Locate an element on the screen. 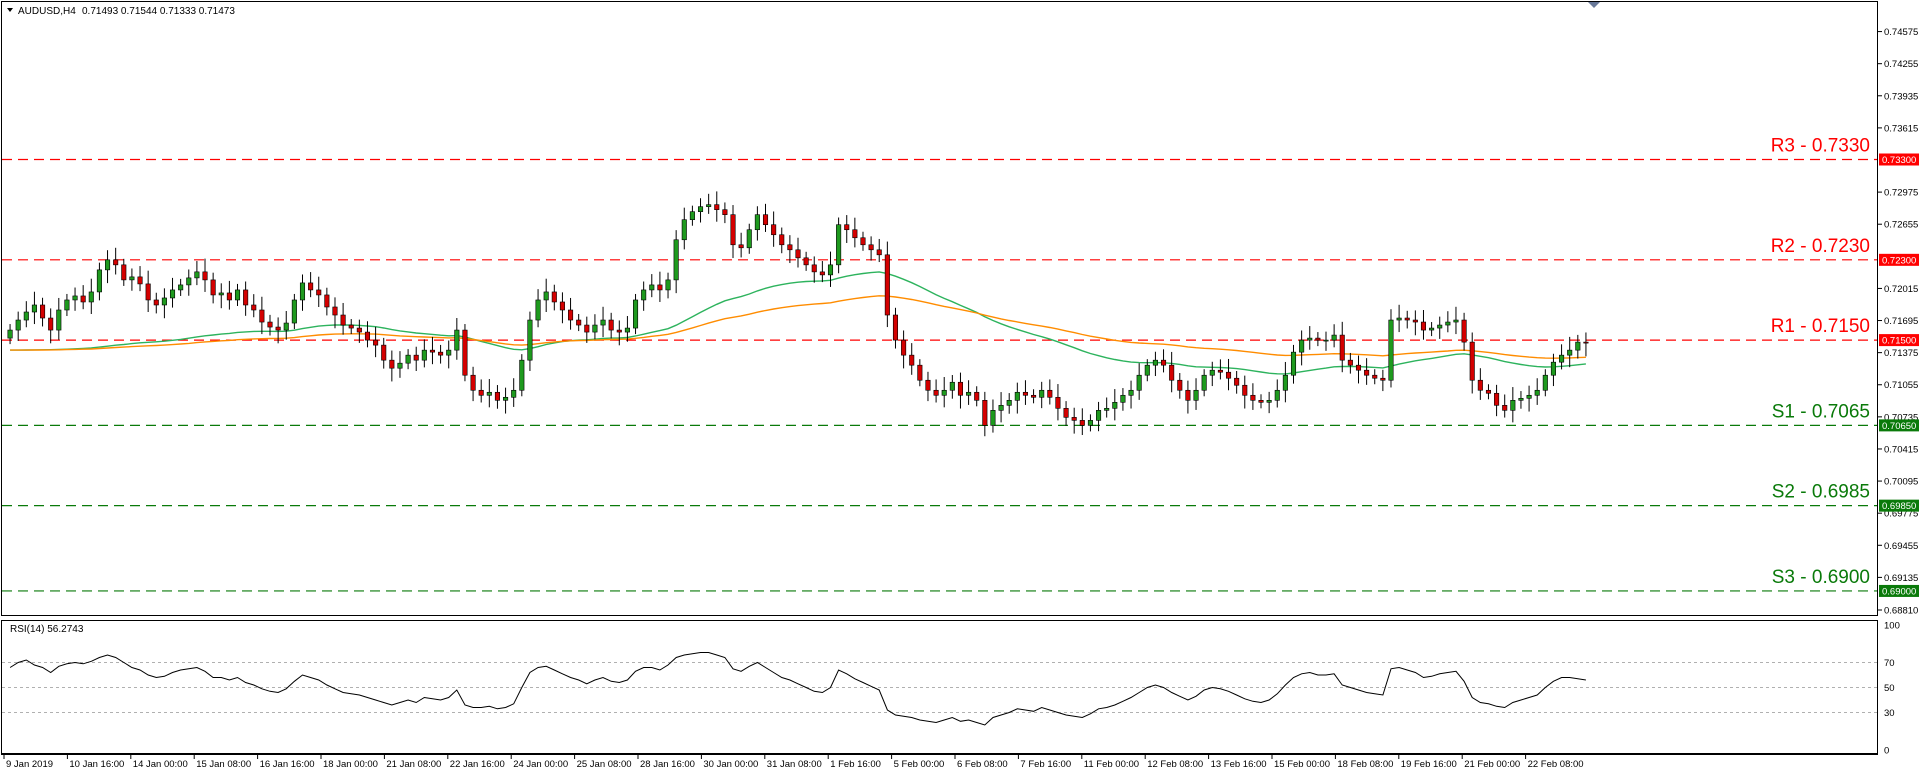 This screenshot has width=1921, height=777. level-price-tag-text: 0.70650 is located at coordinates (1899, 426).